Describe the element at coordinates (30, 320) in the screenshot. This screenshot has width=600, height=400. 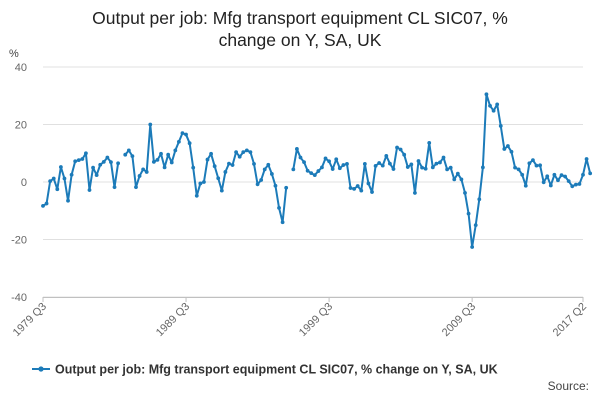
I see `x-tick-label: 1979 Q3` at that location.